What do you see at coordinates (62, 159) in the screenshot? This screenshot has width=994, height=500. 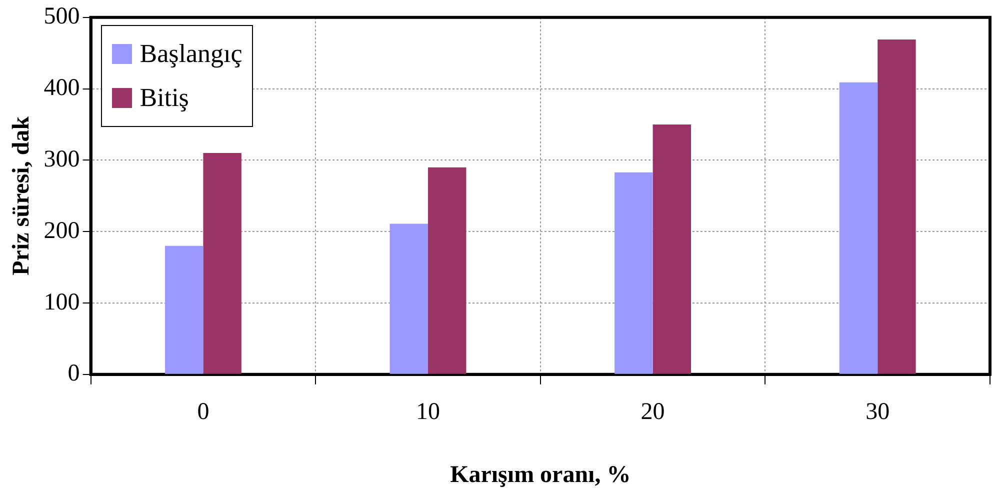 I see `y-tick-label: 300` at bounding box center [62, 159].